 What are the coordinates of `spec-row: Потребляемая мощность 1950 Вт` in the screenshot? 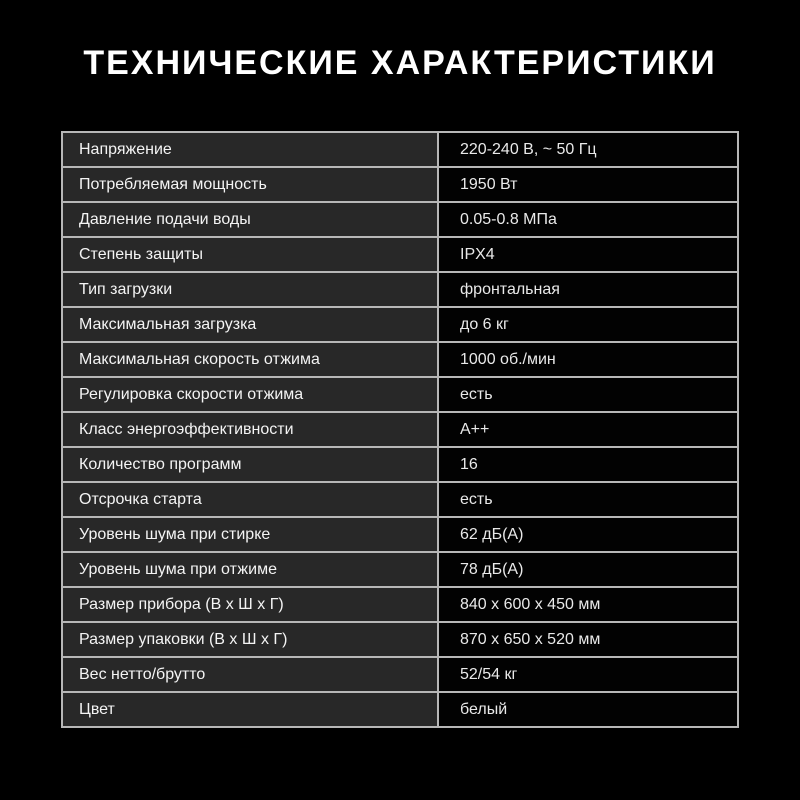 It's located at (400, 184).